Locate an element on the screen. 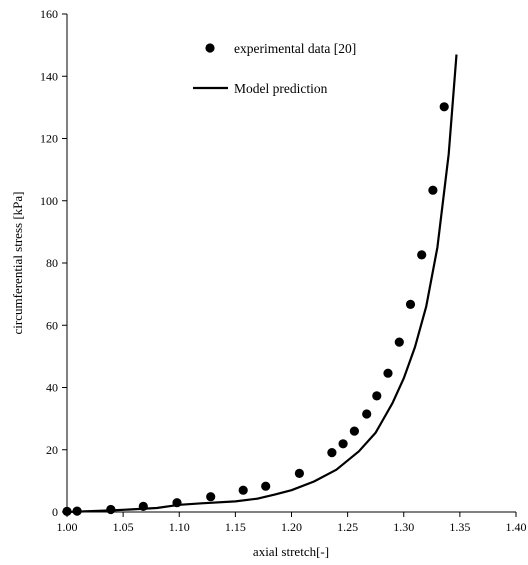 The width and height of the screenshot is (528, 565). x-tick-label: 1.05 is located at coordinates (123, 527).